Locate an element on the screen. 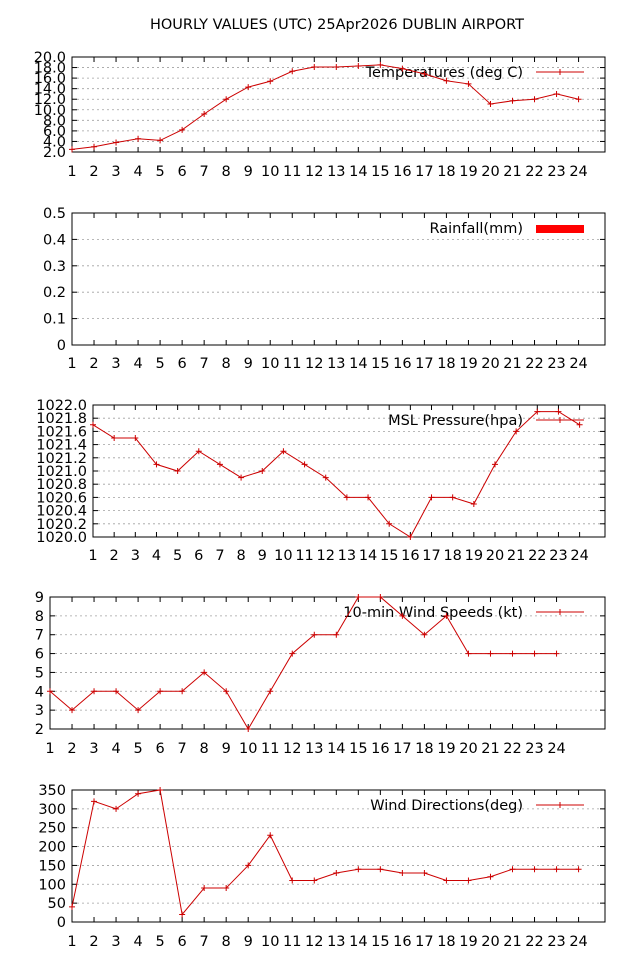 The height and width of the screenshot is (960, 640). y-tick-label: 1020.0 is located at coordinates (61, 538).